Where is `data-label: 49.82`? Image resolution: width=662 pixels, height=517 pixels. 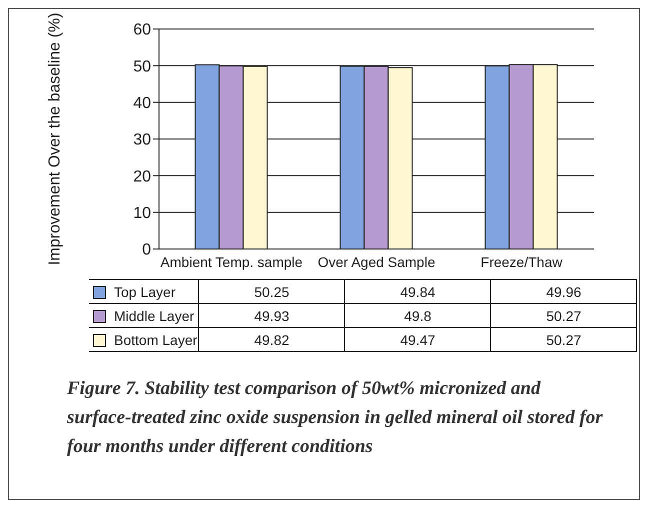 data-label: 49.82 is located at coordinates (271, 340).